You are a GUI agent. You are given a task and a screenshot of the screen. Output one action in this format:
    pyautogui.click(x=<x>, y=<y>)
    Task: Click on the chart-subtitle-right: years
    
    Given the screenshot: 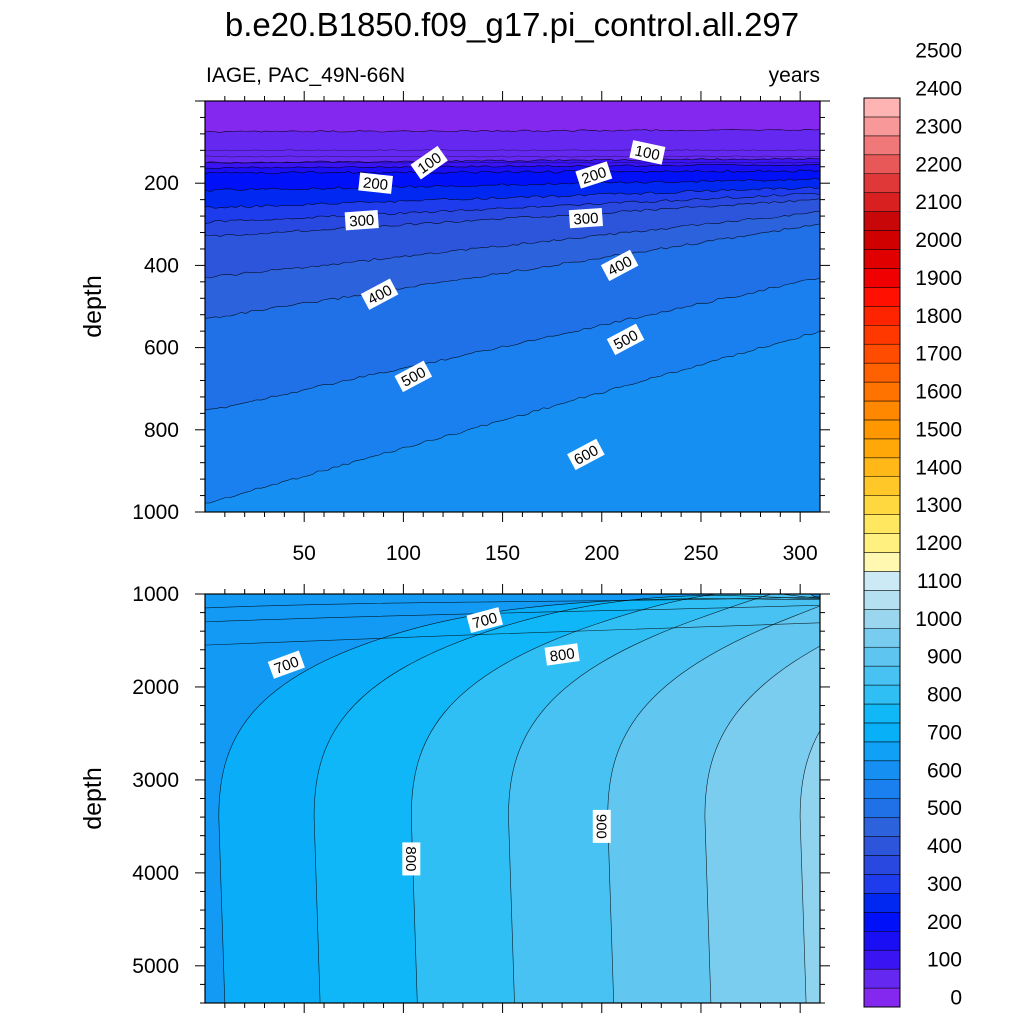 What is the action you would take?
    pyautogui.click(x=794, y=75)
    